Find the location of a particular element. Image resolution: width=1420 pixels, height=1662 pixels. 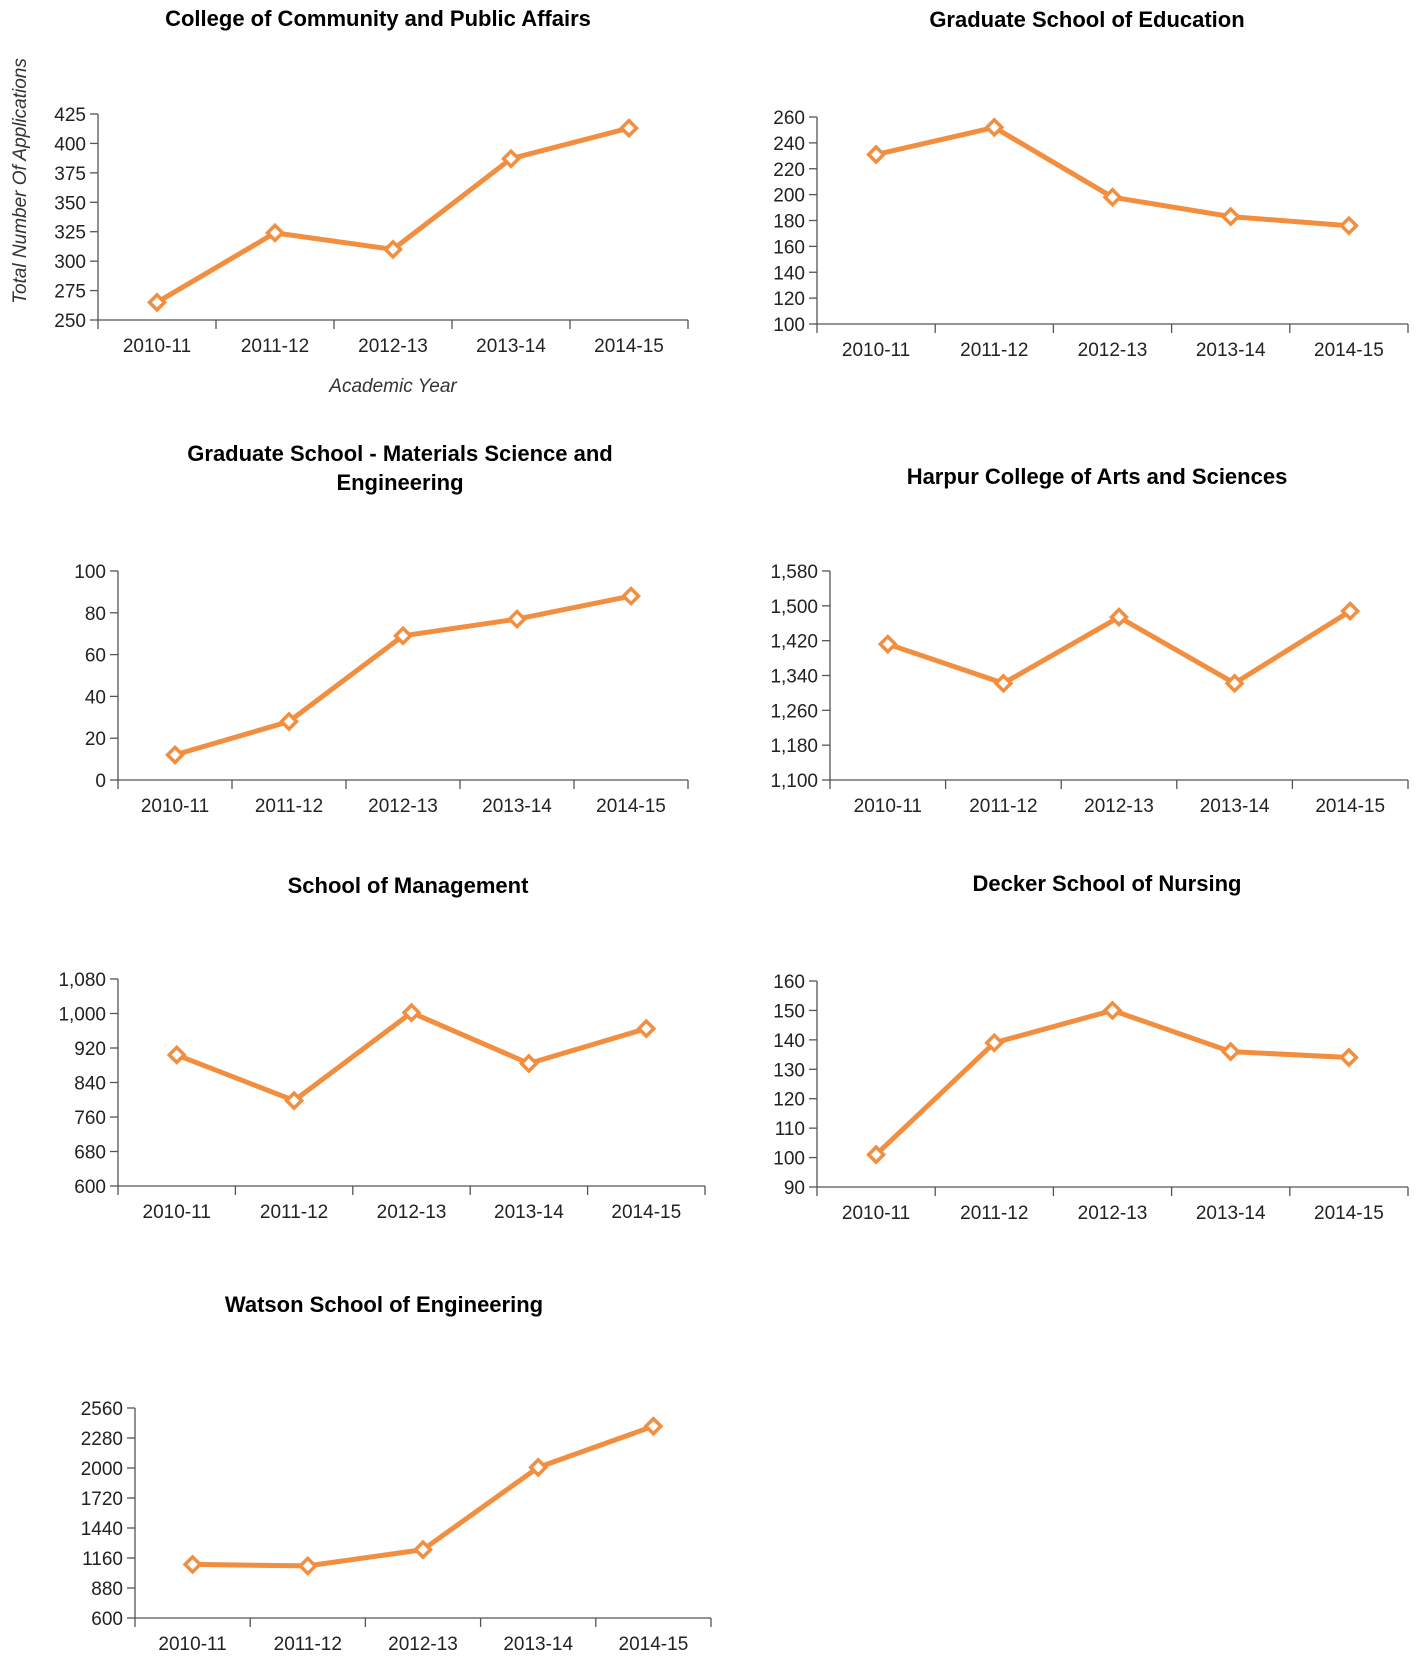

y-tick-label: 2560 is located at coordinates (102, 1409).